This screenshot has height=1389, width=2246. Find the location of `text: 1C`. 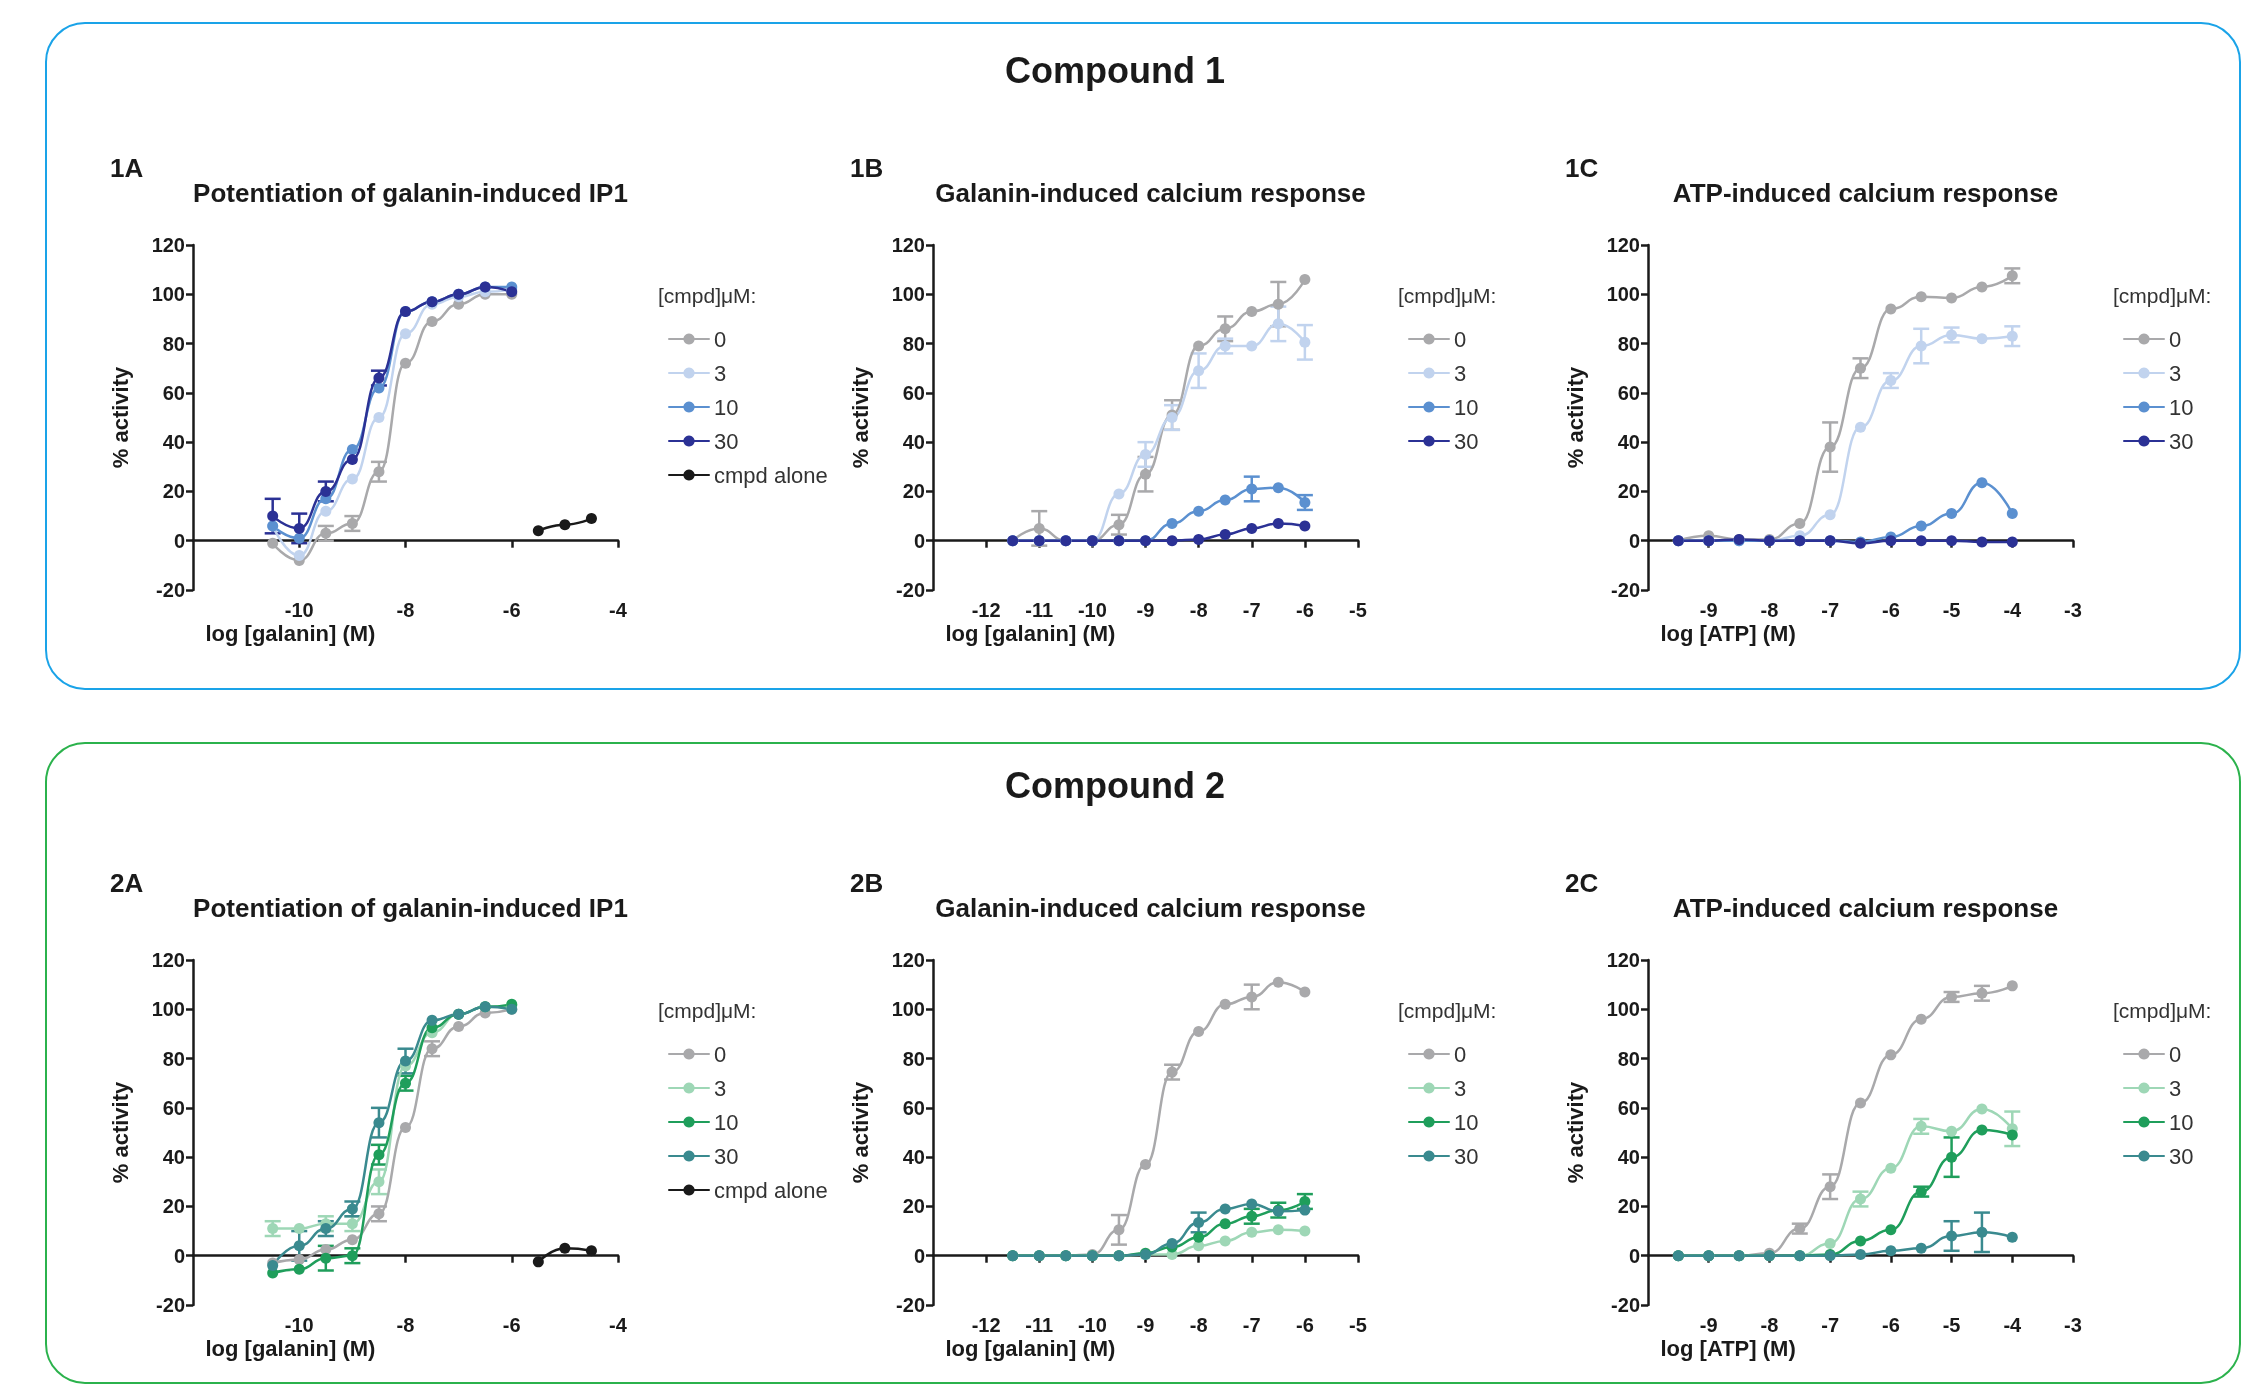

text: 1C is located at coordinates (1582, 168).